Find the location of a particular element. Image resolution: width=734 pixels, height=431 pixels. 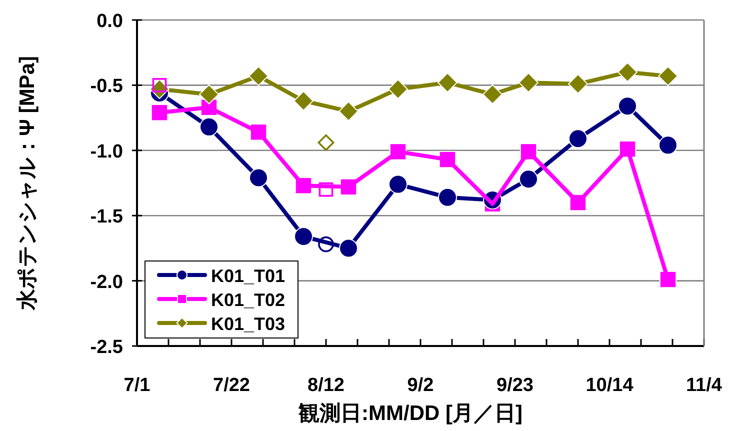

y-tick-label: -0.5 is located at coordinates (107, 87).